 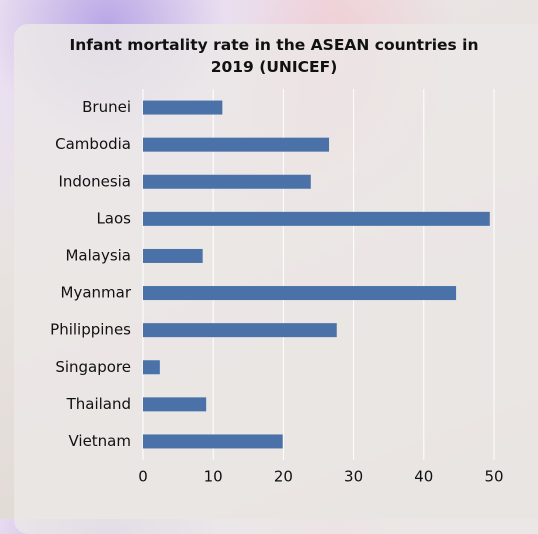 What do you see at coordinates (96, 293) in the screenshot?
I see `y-tick-label: Myanmar` at bounding box center [96, 293].